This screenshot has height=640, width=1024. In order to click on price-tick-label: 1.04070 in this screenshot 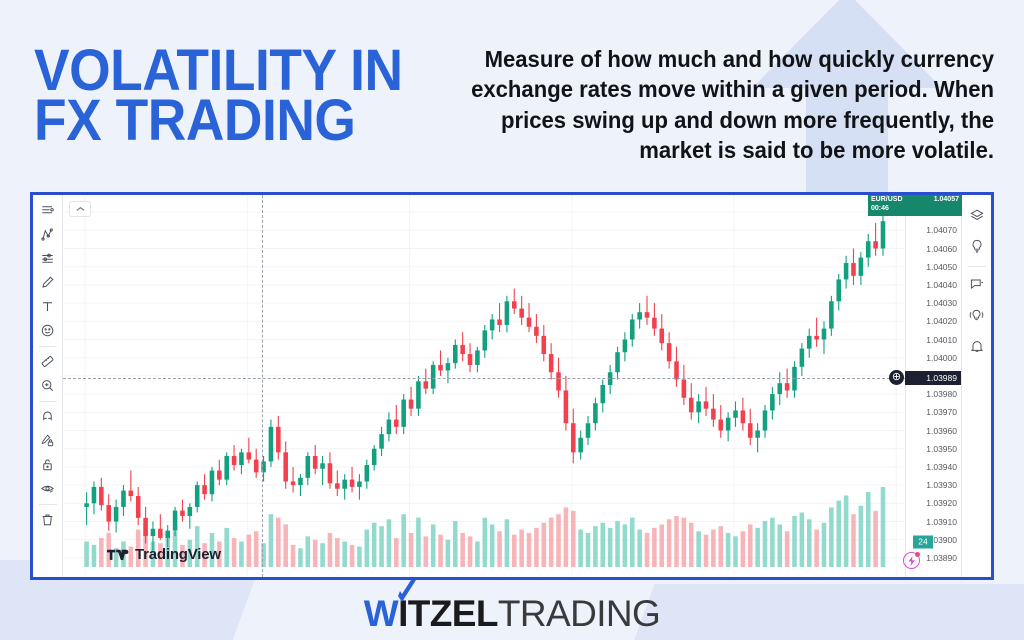, I will do `click(941, 230)`.